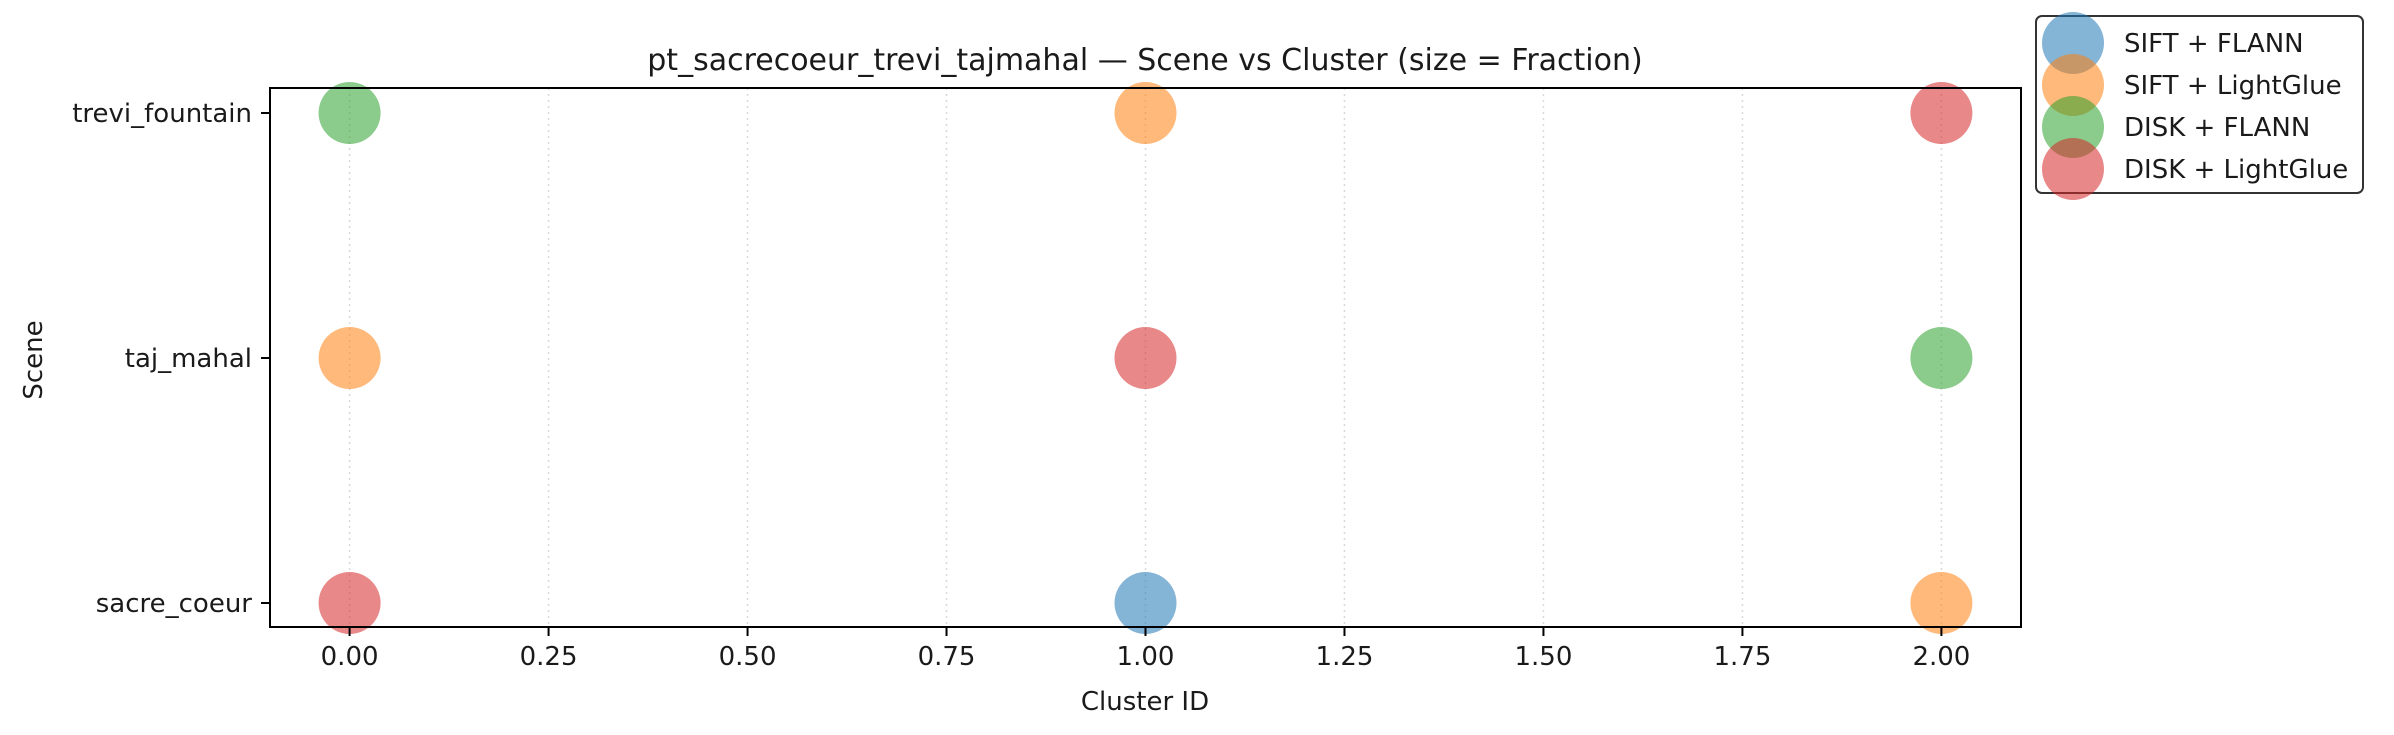  What do you see at coordinates (162, 114) in the screenshot?
I see `y-tick-label: trevi_fountain` at bounding box center [162, 114].